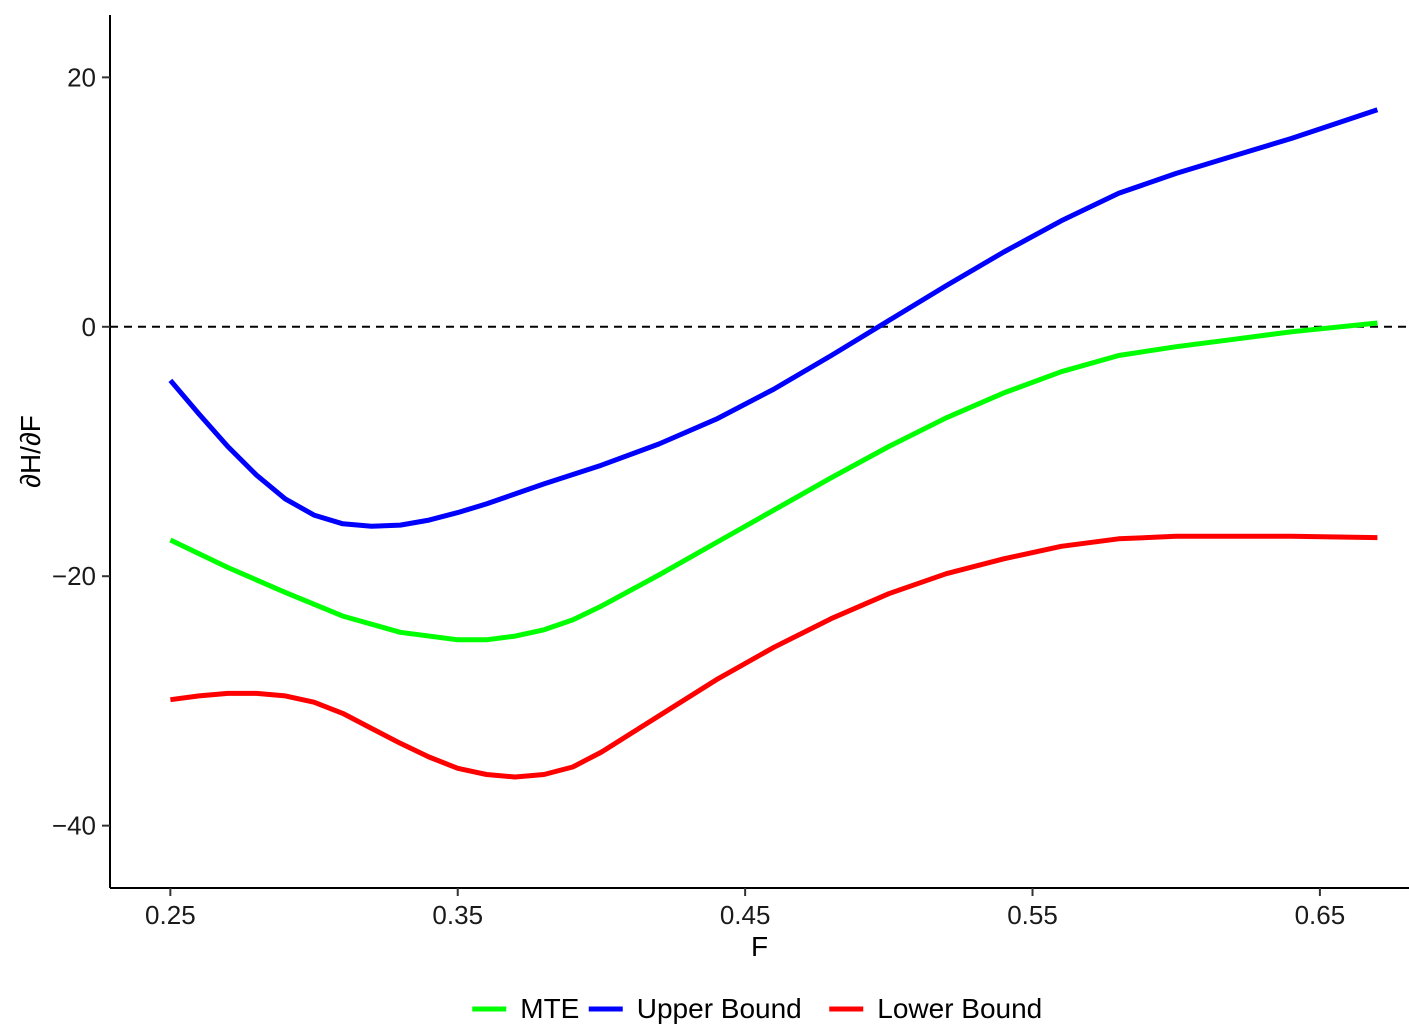  What do you see at coordinates (759, 946) in the screenshot?
I see `x-axis-title: F` at bounding box center [759, 946].